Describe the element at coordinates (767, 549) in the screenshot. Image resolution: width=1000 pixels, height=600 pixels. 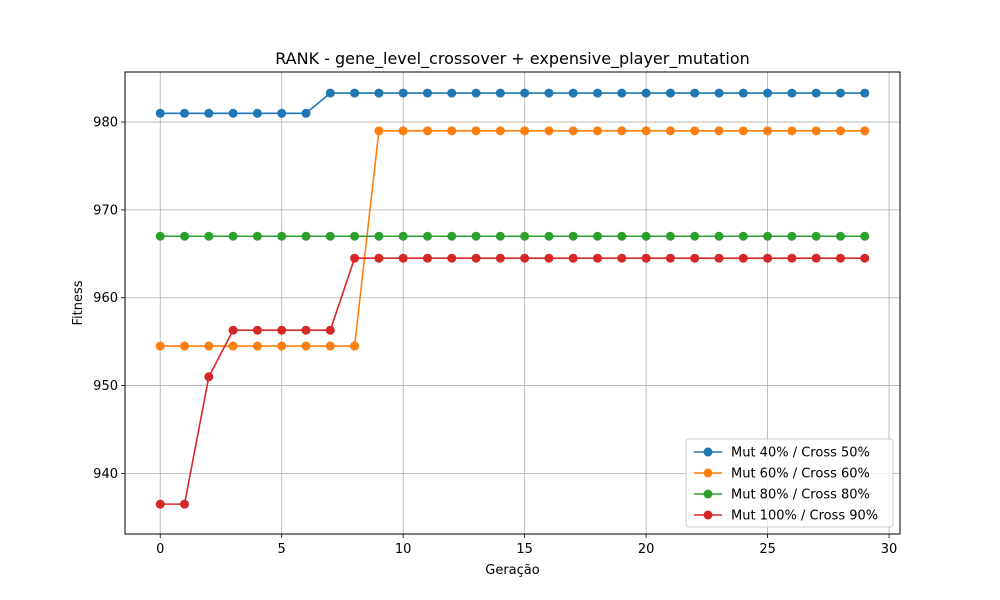
I see `x-tick-label: 25` at that location.